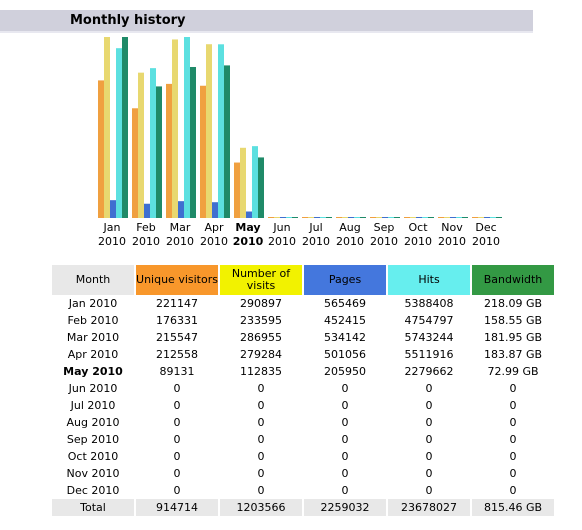 The width and height of the screenshot is (582, 530). Describe the element at coordinates (429, 507) in the screenshot. I see `total-cell: 23678027` at that location.